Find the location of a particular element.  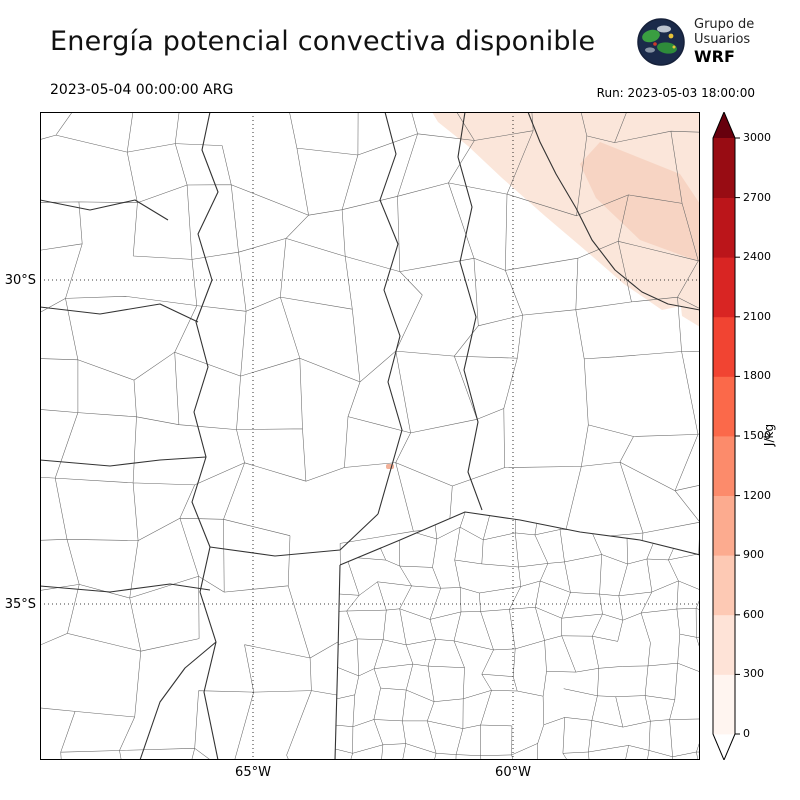

globe-icon is located at coordinates (661, 42).